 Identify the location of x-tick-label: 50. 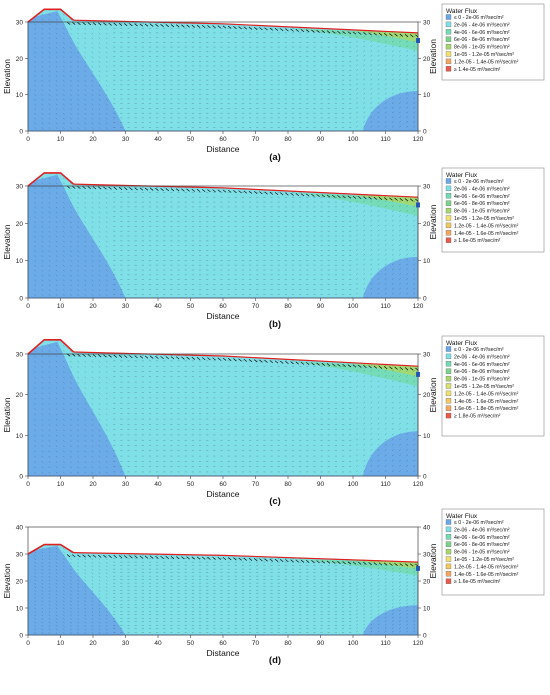
(191, 643).